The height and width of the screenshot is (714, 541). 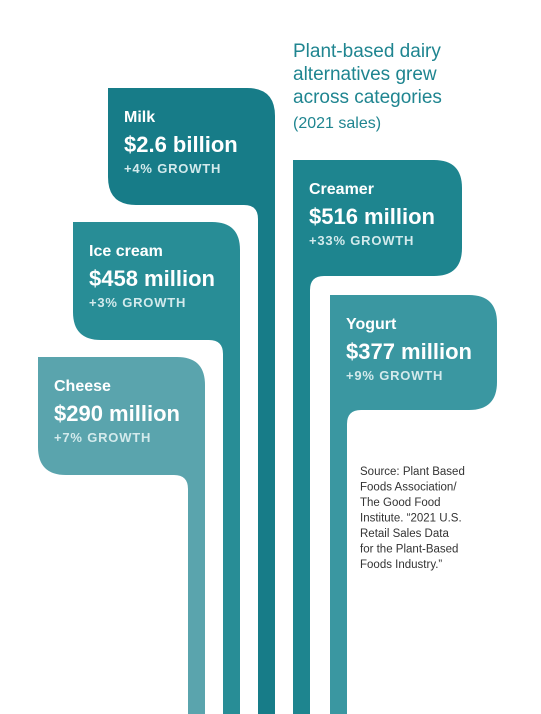 What do you see at coordinates (404, 534) in the screenshot?
I see `source-line: Retail Sales Data` at bounding box center [404, 534].